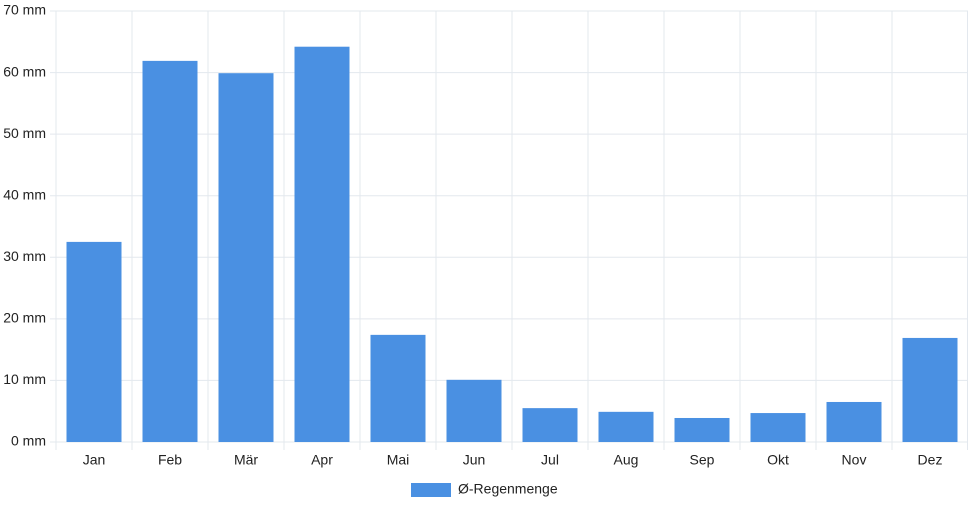  Describe the element at coordinates (431, 490) in the screenshot. I see `legend-swatch` at that location.